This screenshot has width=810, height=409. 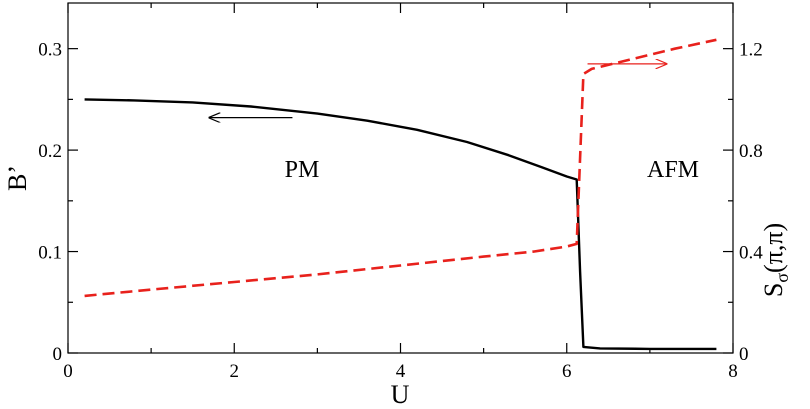 I want to click on x-axis-title: U, so click(x=400, y=394).